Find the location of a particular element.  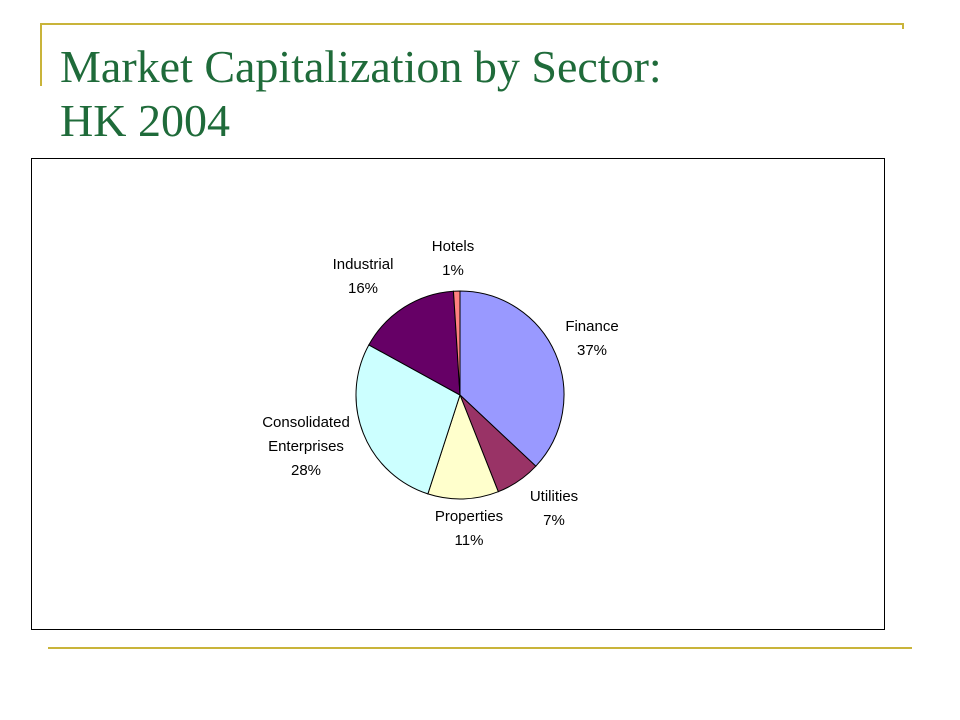

pie-slice-hotels is located at coordinates (456, 343).